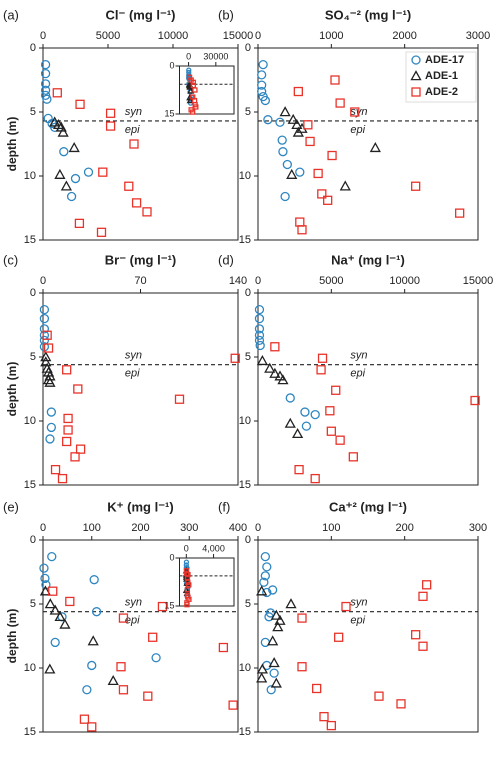 The image size is (500, 764). Describe the element at coordinates (226, 14) in the screenshot. I see `panel-label: (b)` at that location.